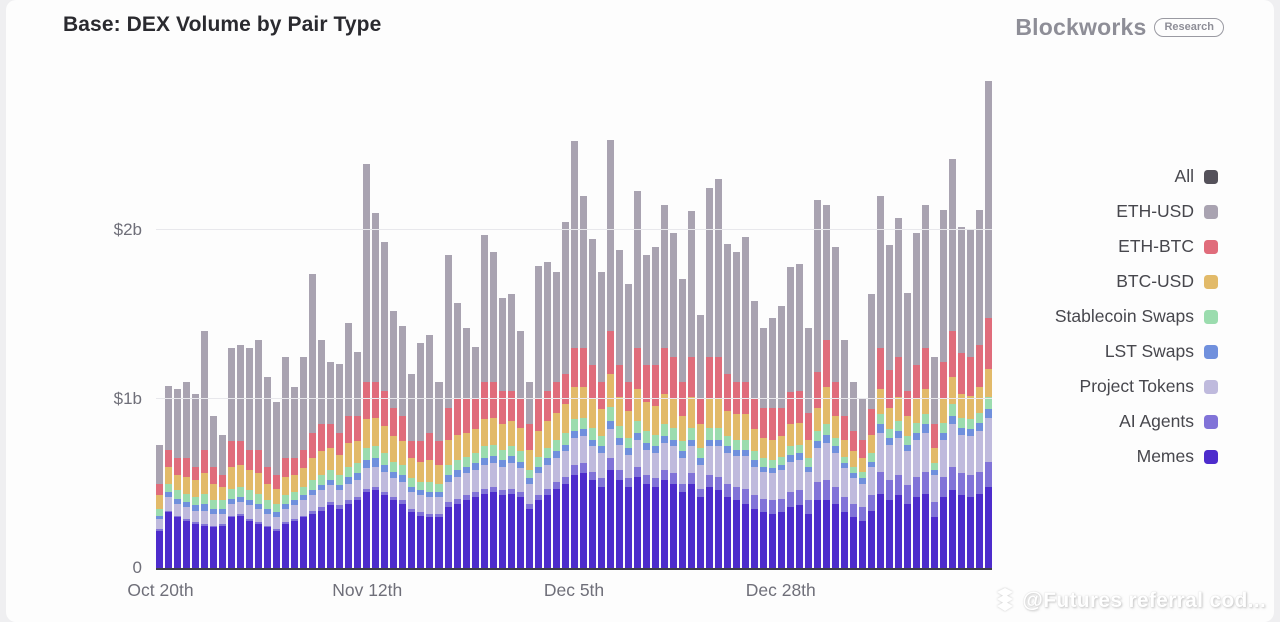 This screenshot has width=1280, height=622. I want to click on legend-item-btc-usd: BTC-USD, so click(1167, 281).